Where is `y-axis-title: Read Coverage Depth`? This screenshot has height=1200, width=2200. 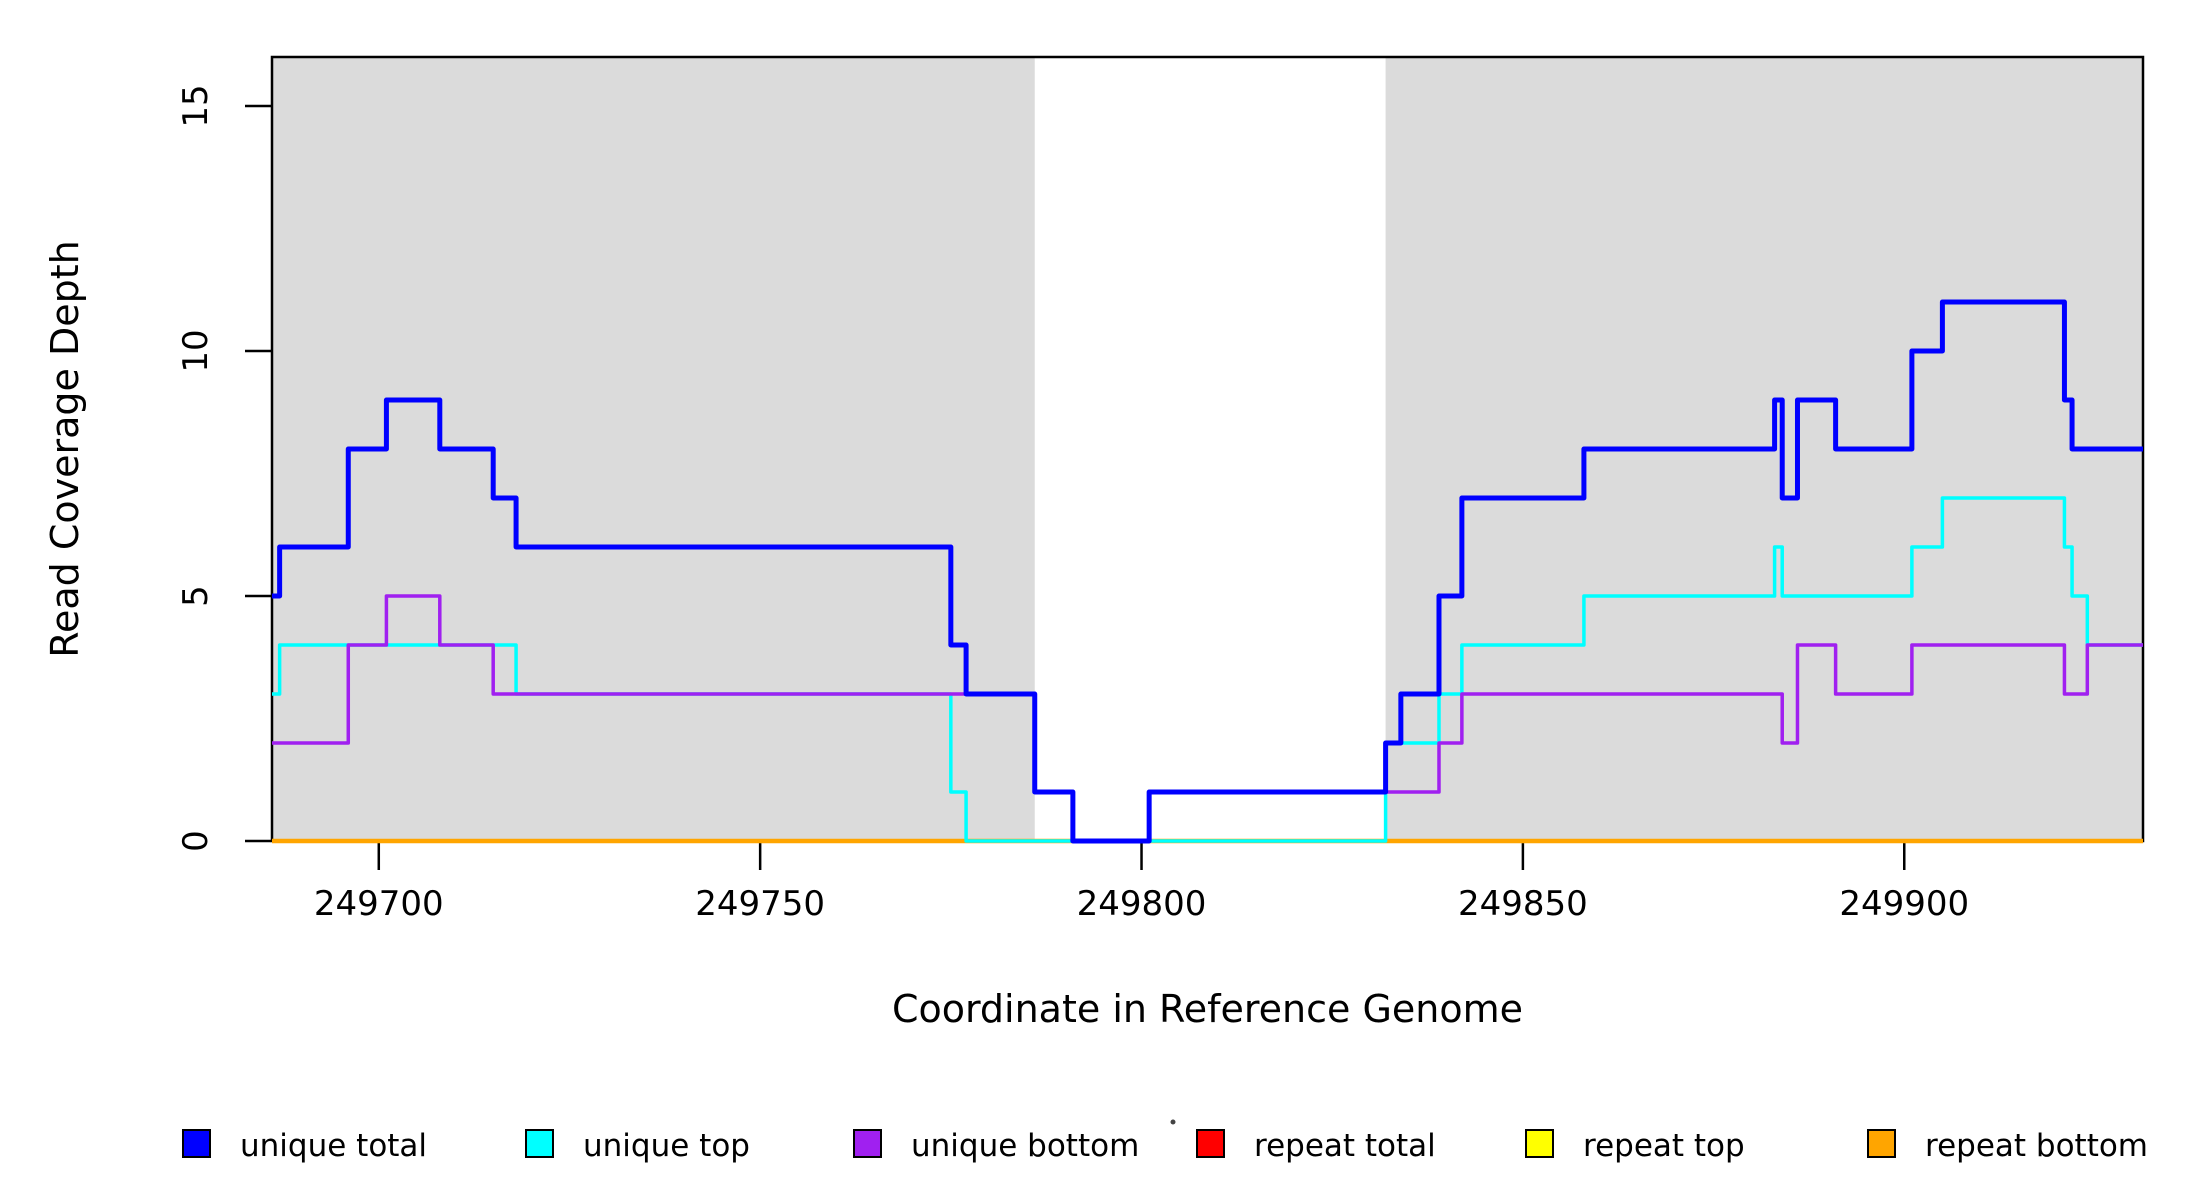
y-axis-title: Read Coverage Depth is located at coordinates (65, 448).